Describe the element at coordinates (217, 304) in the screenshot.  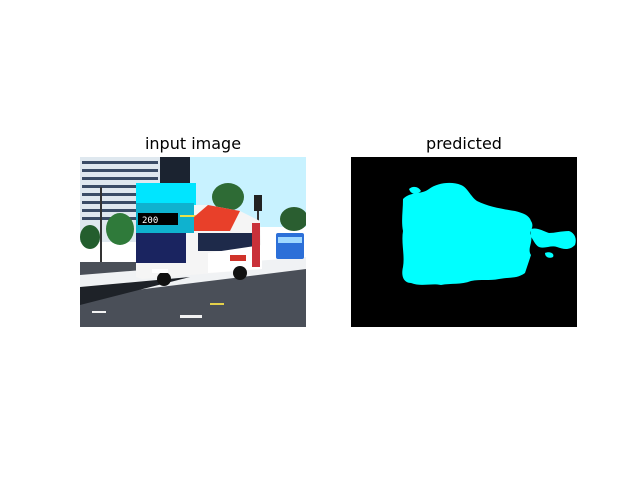
I see `road-marking-yellow` at that location.